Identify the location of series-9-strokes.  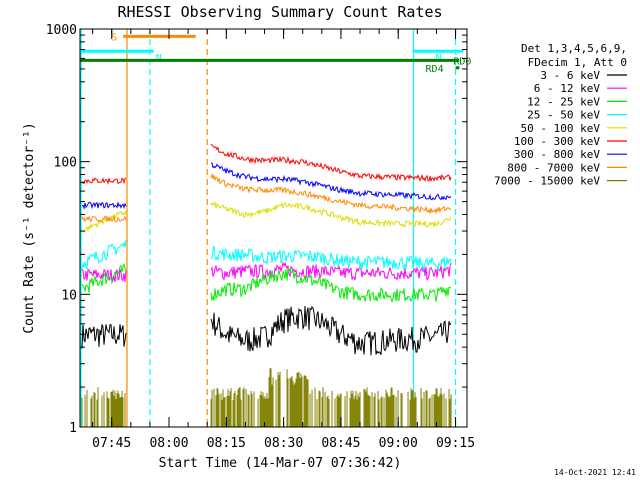
(266, 397).